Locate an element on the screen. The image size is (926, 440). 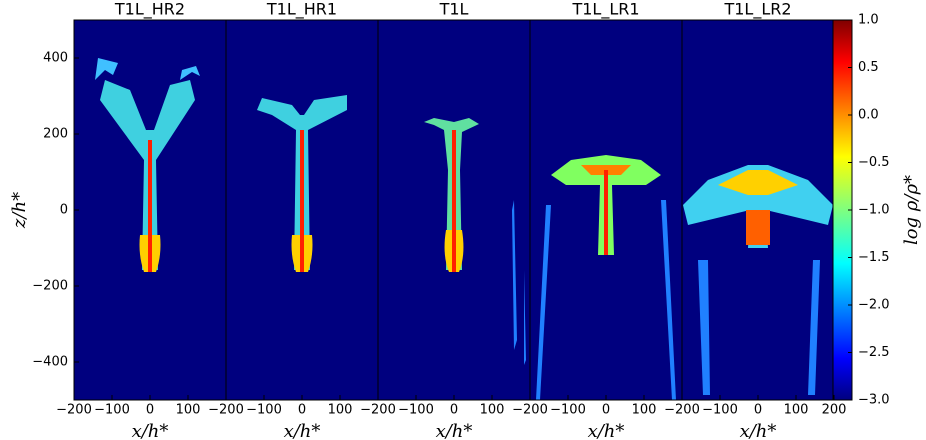
y-tick-label: −400 is located at coordinates (50, 362).